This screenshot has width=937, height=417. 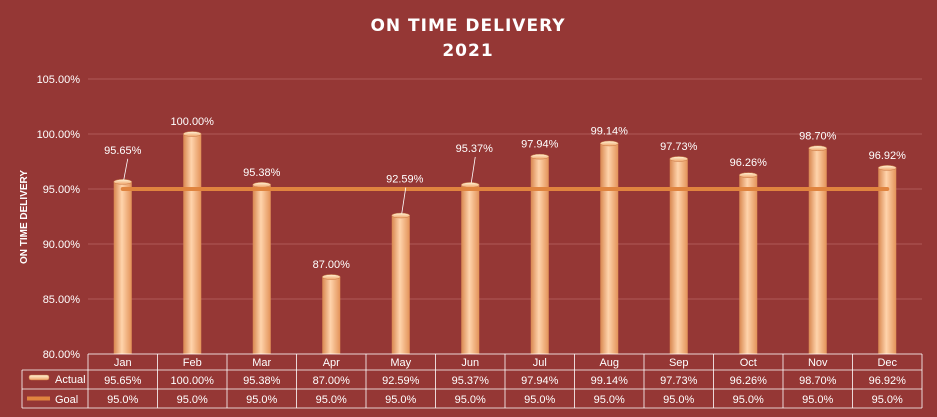 I want to click on data-label: 99.14%, so click(x=610, y=131).